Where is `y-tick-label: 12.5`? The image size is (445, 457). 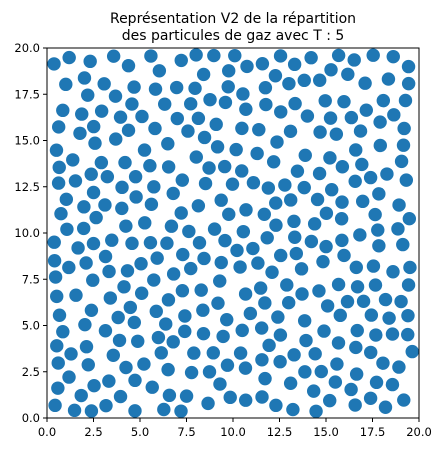 y-tick-label: 12.5 is located at coordinates (27, 187).